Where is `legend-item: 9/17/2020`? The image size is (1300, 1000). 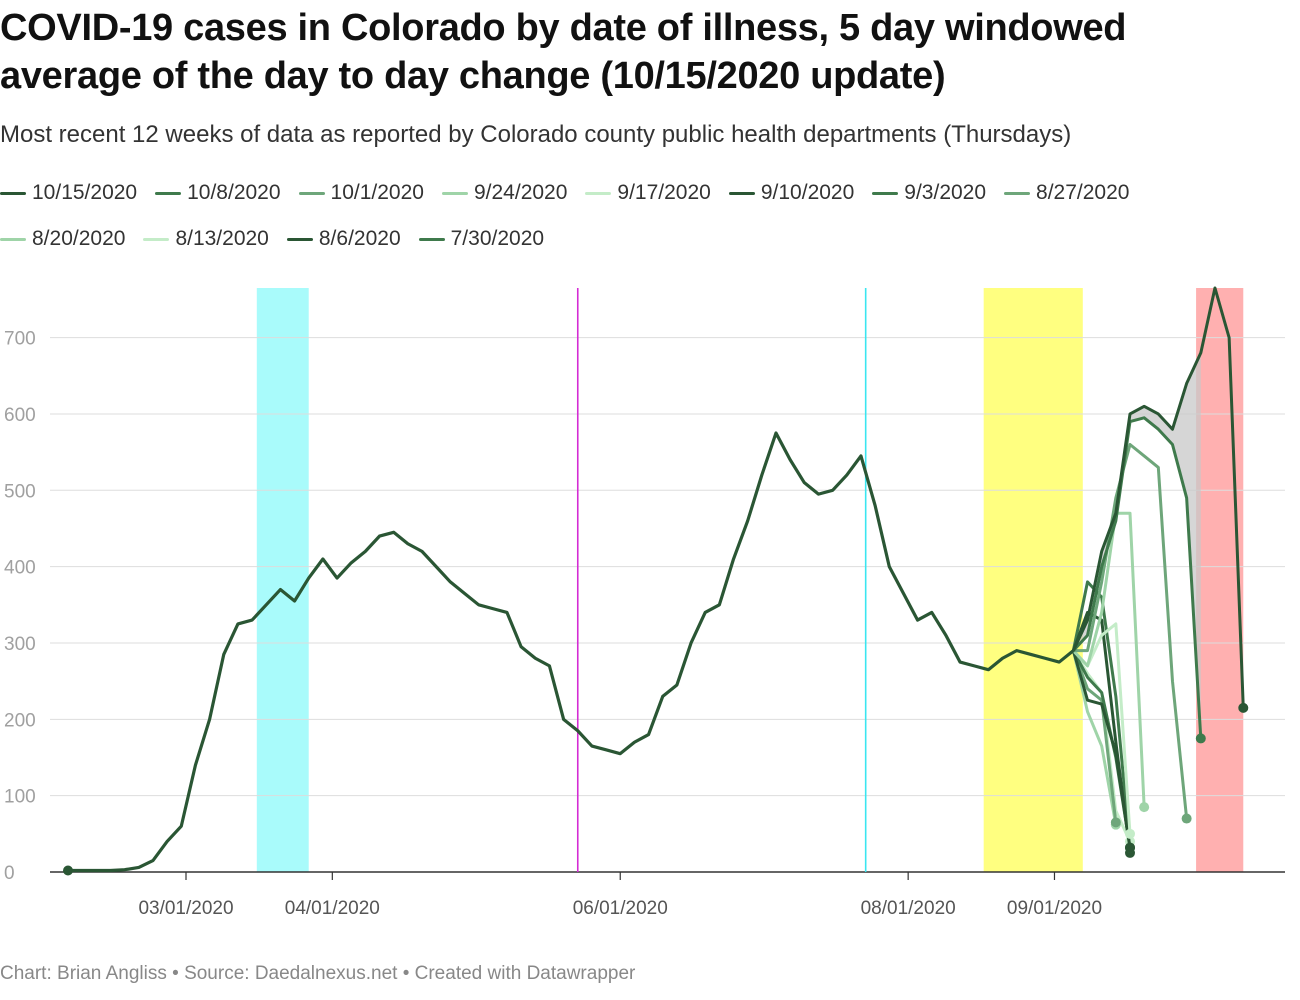 legend-item: 9/17/2020 is located at coordinates (648, 193).